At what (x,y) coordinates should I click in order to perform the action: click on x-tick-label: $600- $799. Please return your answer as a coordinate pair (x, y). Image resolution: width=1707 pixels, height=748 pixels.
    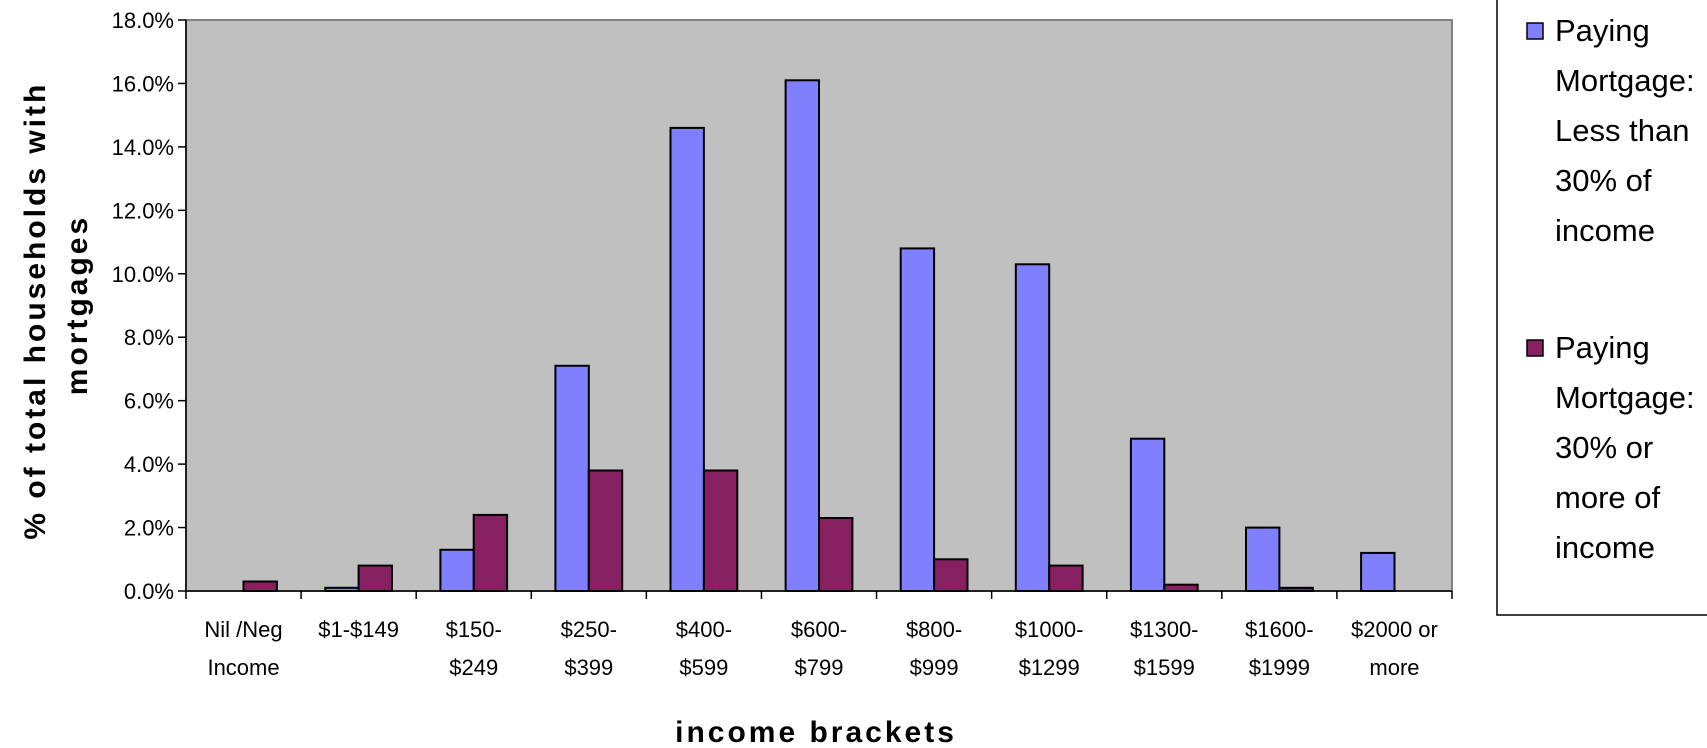
    Looking at the image, I should click on (819, 648).